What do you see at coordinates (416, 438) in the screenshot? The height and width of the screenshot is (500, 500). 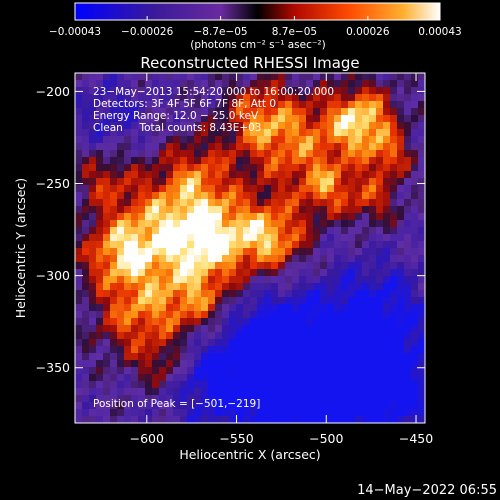 I see `x-tick-label: −450` at bounding box center [416, 438].